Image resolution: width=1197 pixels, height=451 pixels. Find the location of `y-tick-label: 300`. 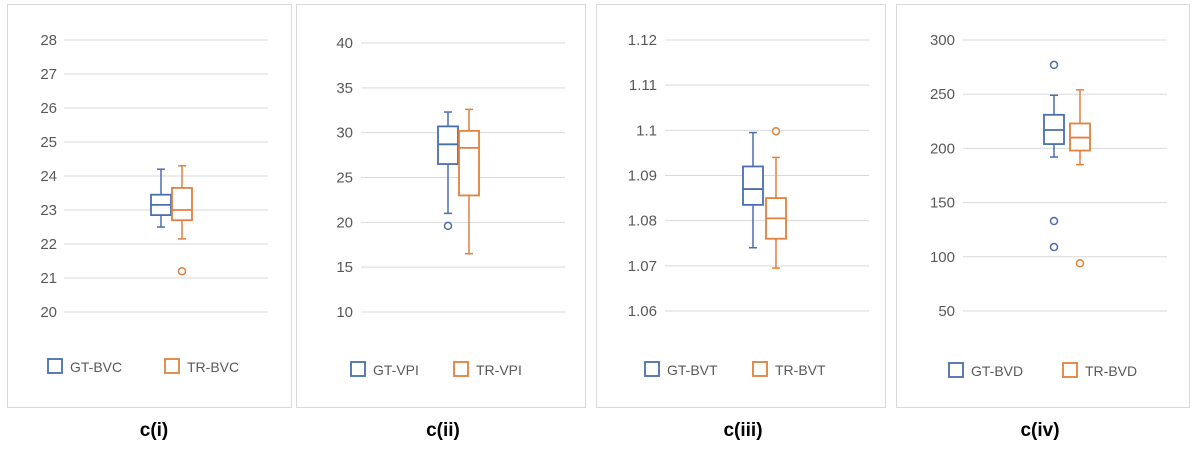

y-tick-label: 300 is located at coordinates (942, 40).